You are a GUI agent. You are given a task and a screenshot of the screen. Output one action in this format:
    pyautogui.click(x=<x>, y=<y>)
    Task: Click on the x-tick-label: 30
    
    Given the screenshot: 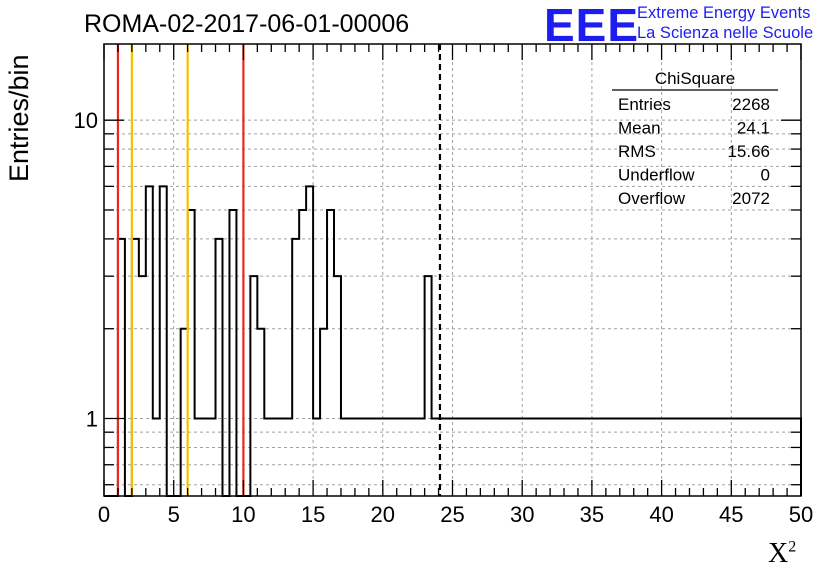 What is the action you would take?
    pyautogui.click(x=522, y=514)
    